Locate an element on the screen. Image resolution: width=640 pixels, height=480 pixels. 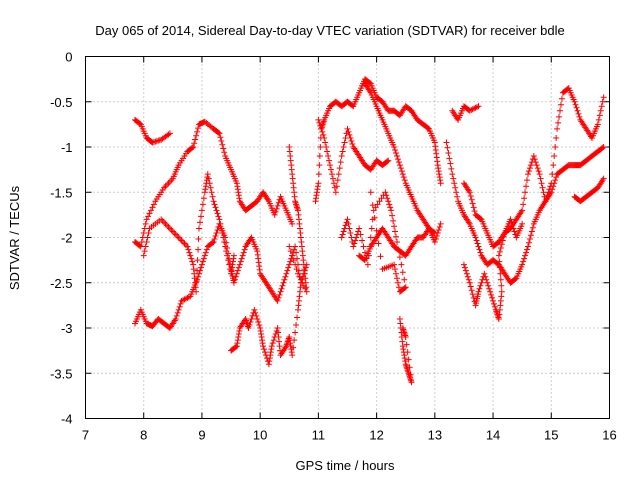
y-axis-label: SDTVAR / TECUs is located at coordinates (14, 237).